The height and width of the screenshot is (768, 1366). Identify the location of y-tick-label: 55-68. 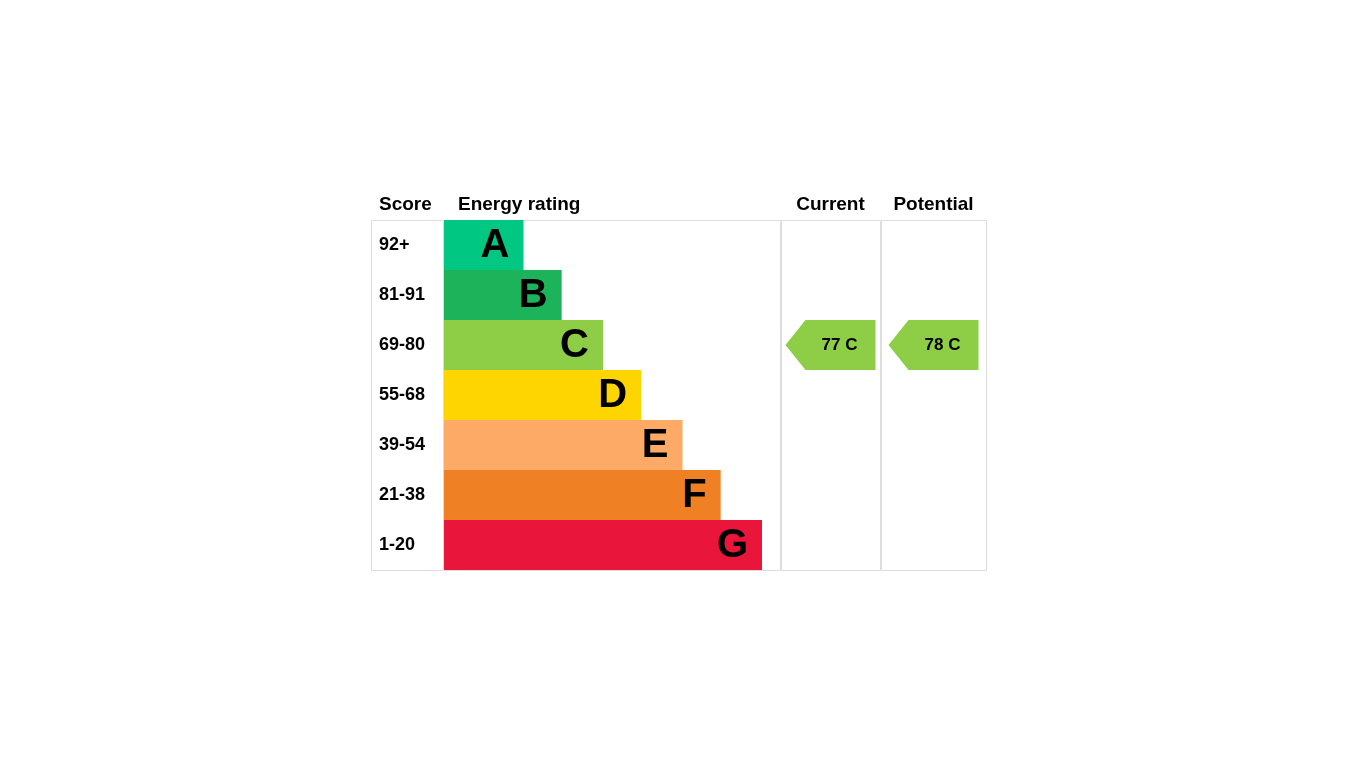
(402, 394).